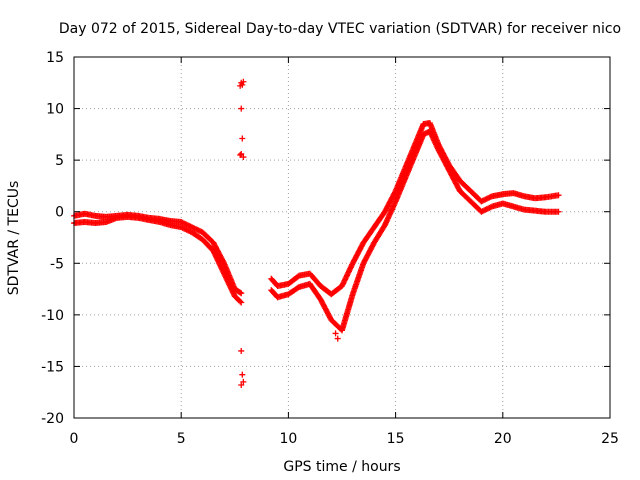 This screenshot has height=480, width=640. I want to click on x-tick-label: 25, so click(610, 439).